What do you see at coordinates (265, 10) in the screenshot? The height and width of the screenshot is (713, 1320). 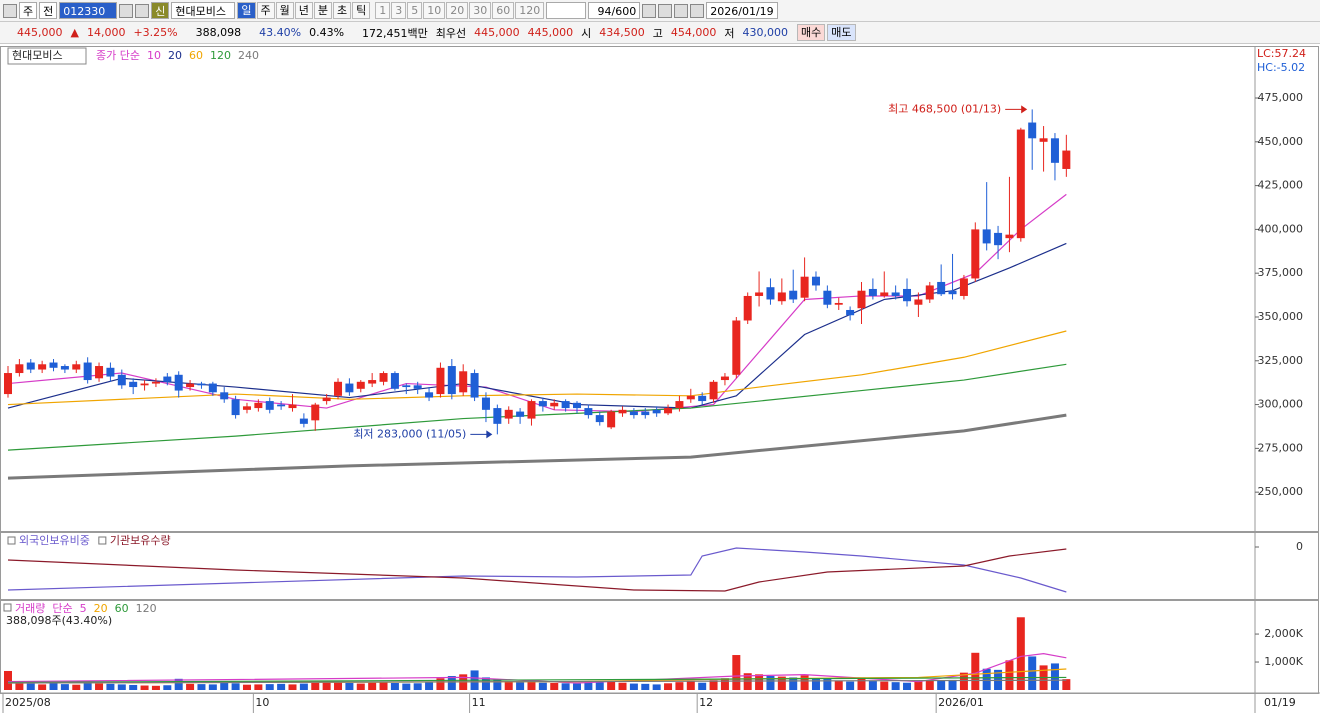 I see `period-button: 주` at bounding box center [265, 10].